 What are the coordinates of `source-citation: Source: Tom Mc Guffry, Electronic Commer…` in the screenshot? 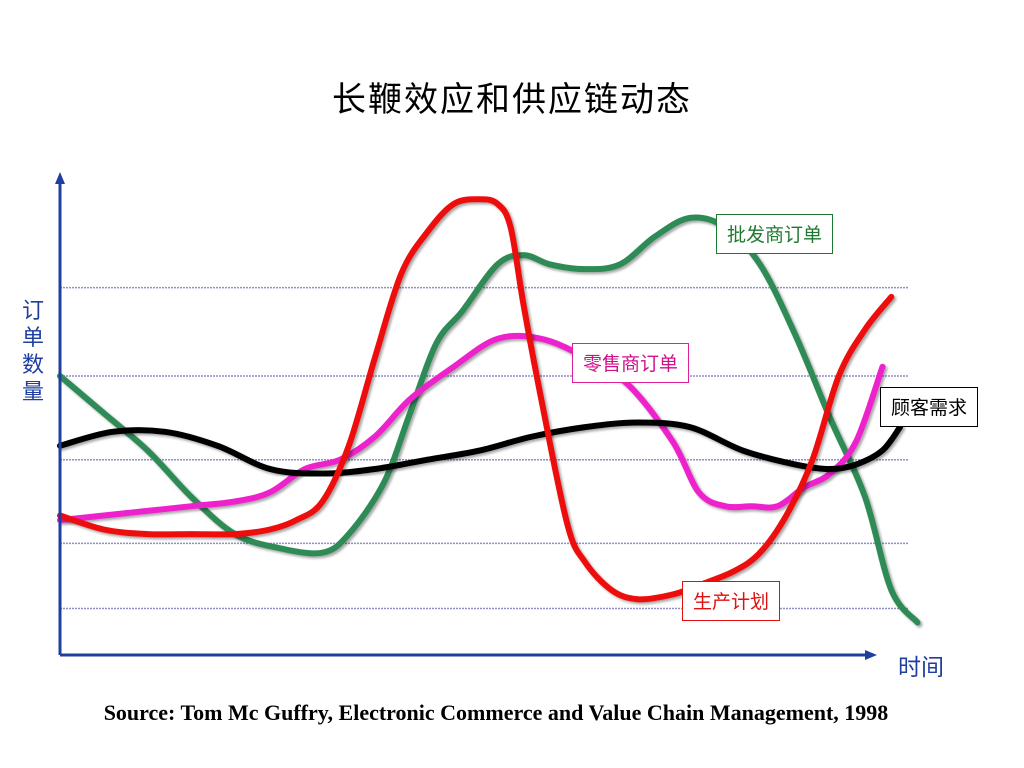 It's located at (496, 712).